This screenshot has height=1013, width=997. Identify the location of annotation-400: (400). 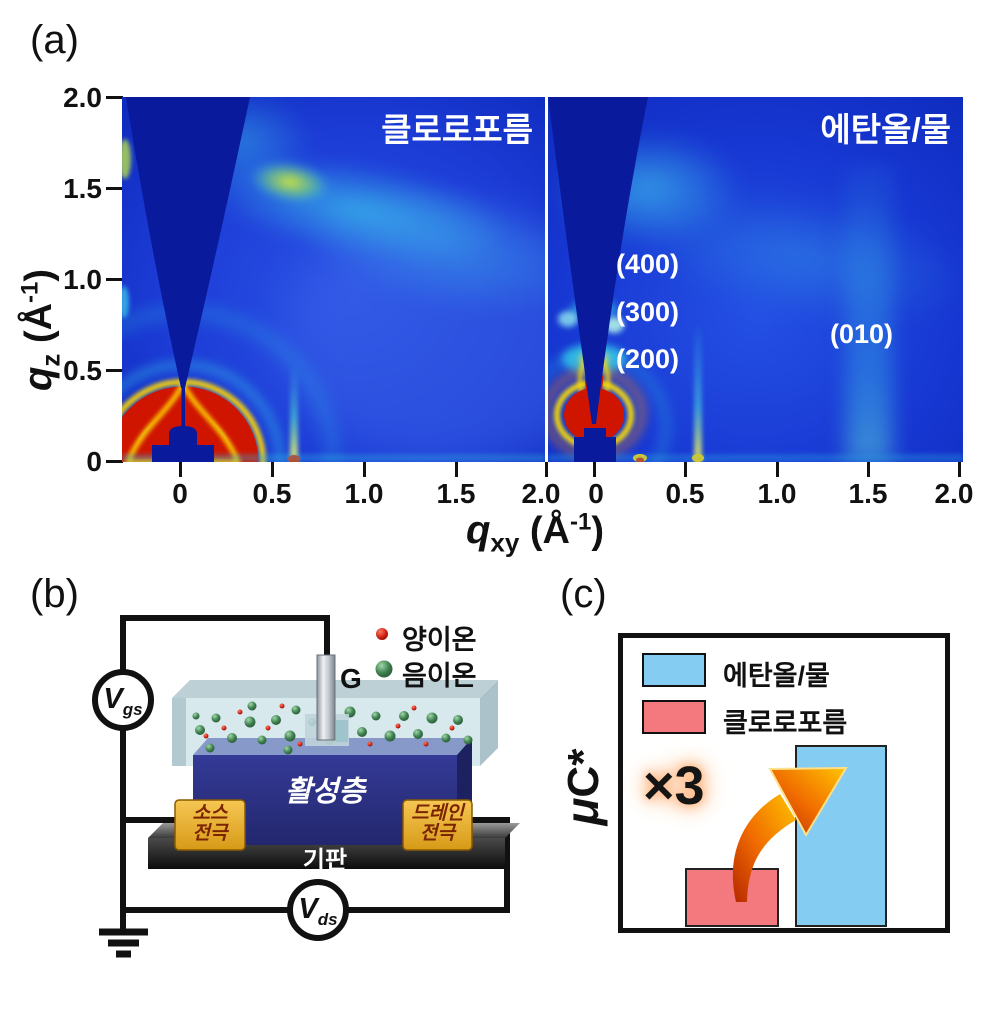
(648, 264).